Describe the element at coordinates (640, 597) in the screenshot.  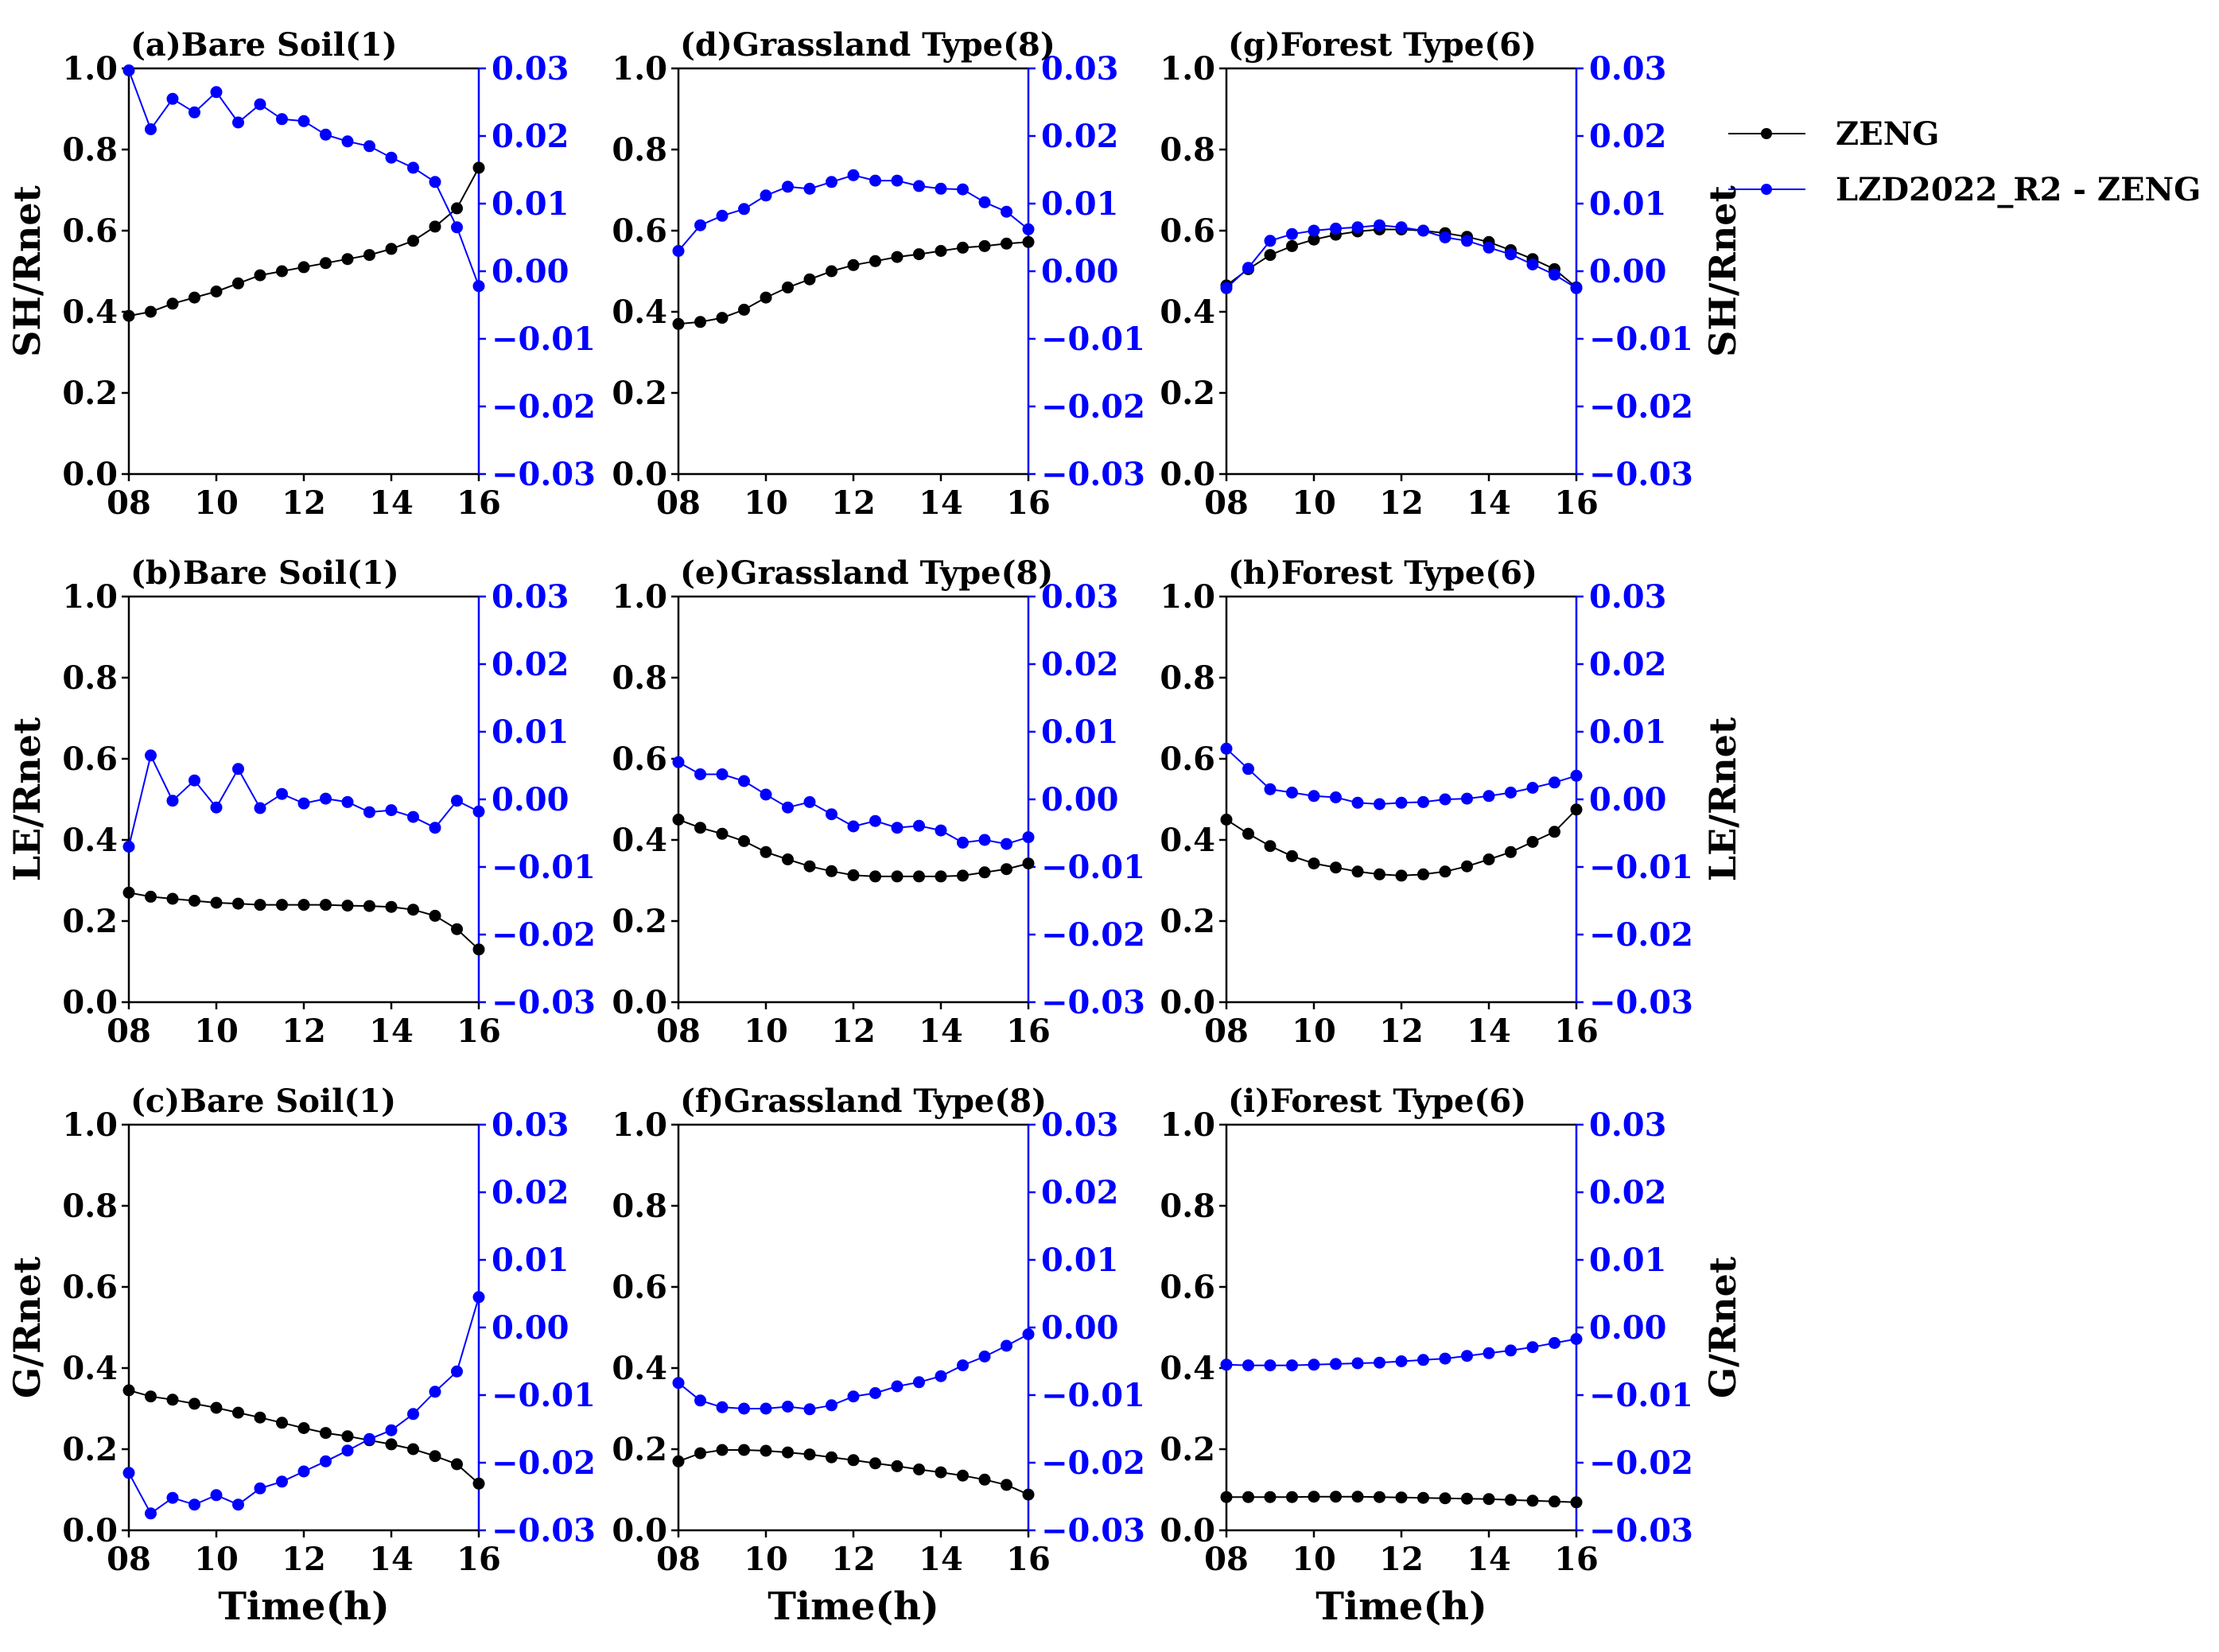
I see `y-left-tick-label: 1.0` at that location.